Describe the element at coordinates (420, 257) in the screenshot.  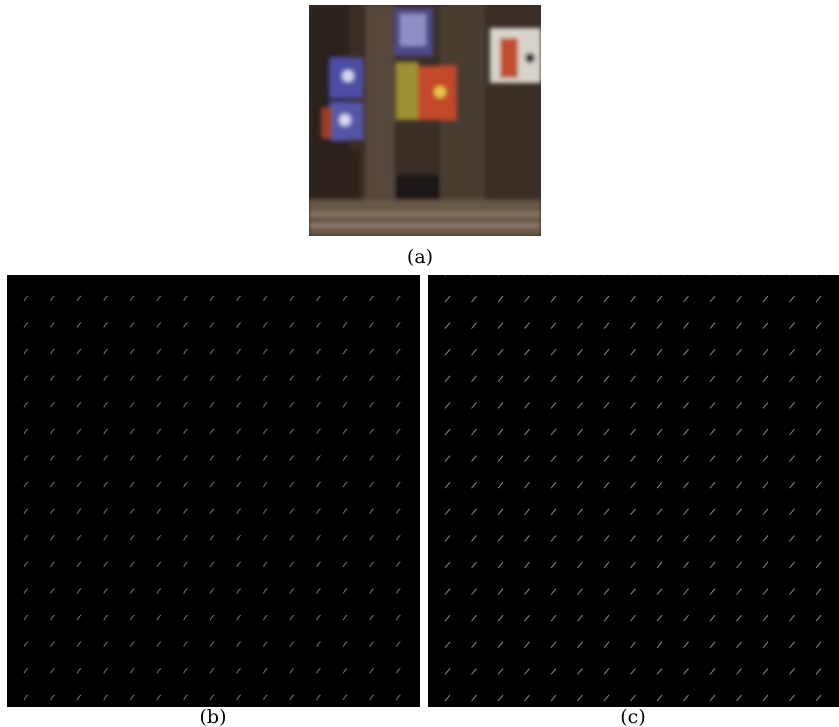
I see `caption: (a)` at that location.